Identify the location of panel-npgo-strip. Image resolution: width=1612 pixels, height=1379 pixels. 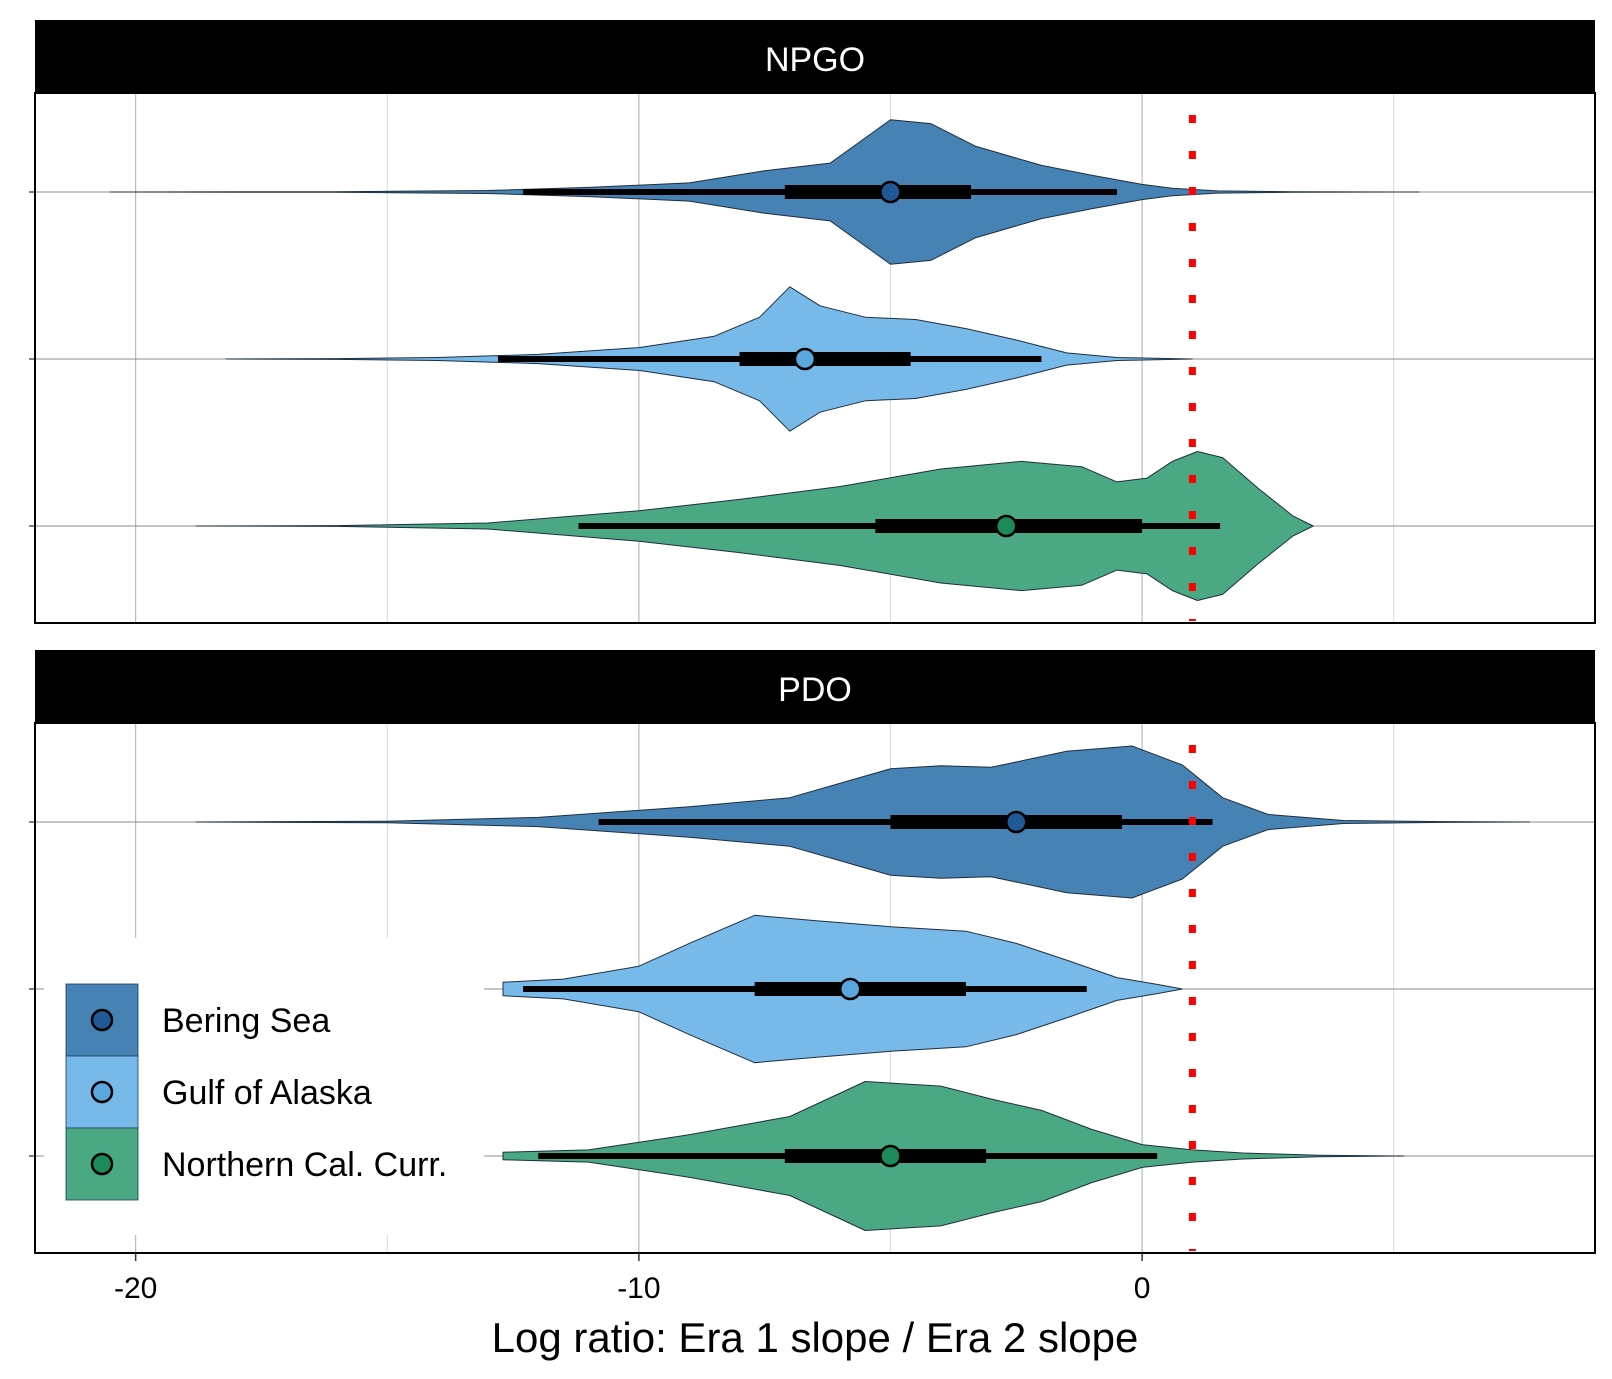
(815, 56).